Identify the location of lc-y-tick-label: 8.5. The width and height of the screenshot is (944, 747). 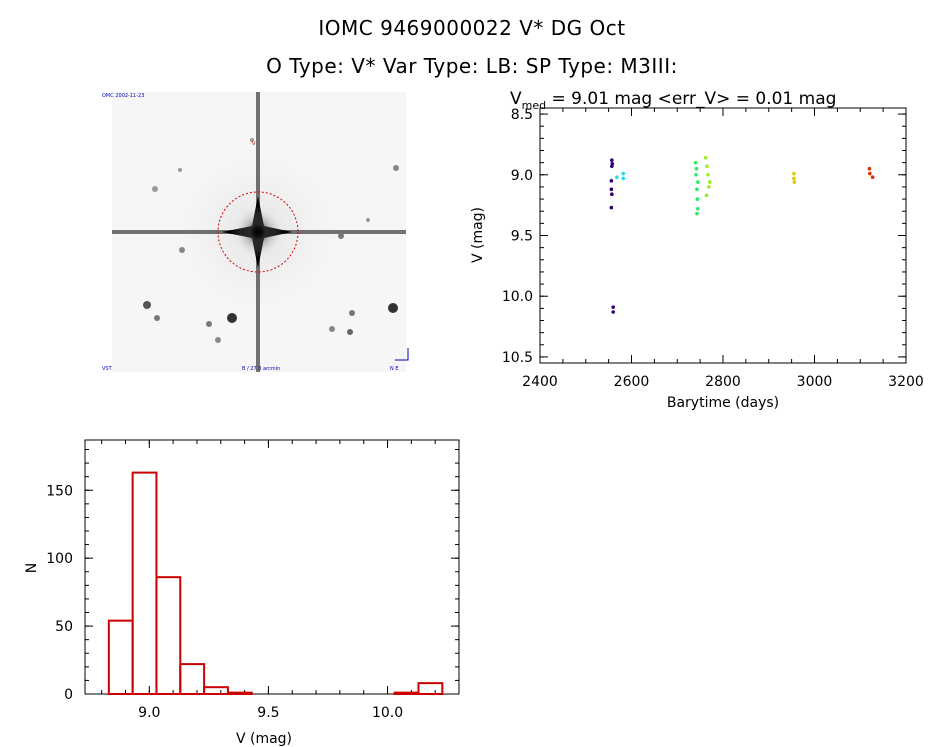
(522, 115).